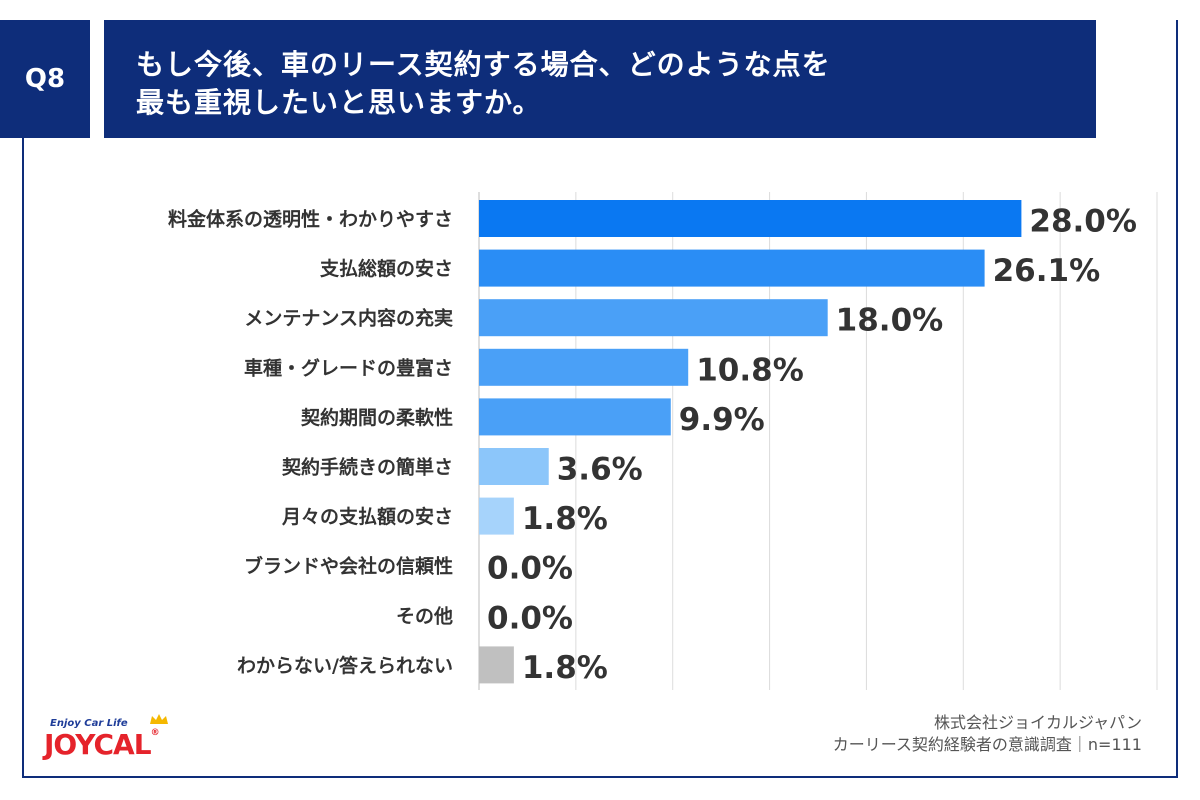 The height and width of the screenshot is (800, 1200). I want to click on category-label: 契約手続きの簡単さ, so click(367, 467).